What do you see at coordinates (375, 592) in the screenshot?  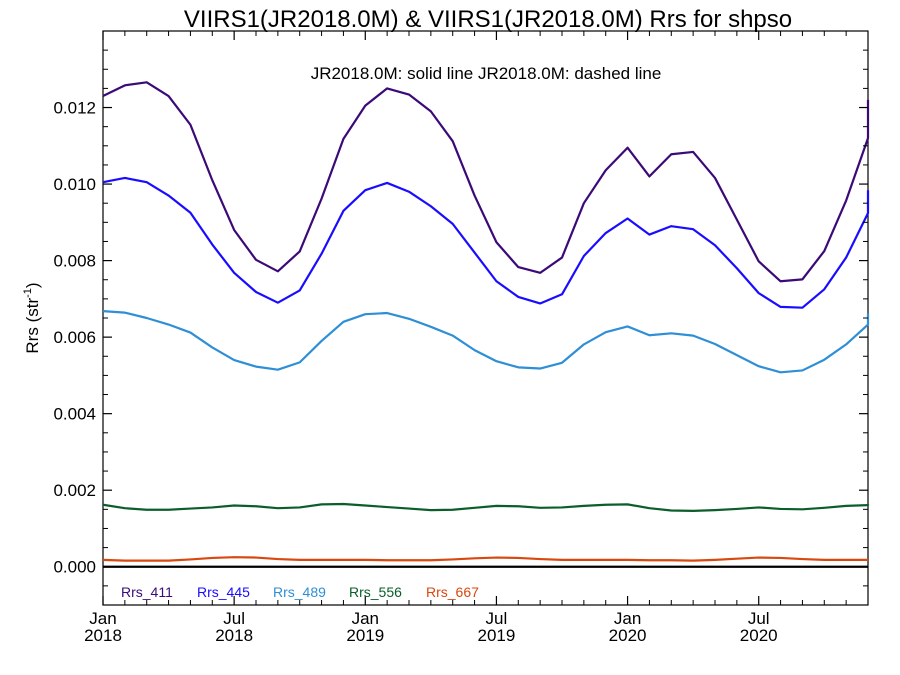 I see `legend-item-rrs-556: Rrs_556` at bounding box center [375, 592].